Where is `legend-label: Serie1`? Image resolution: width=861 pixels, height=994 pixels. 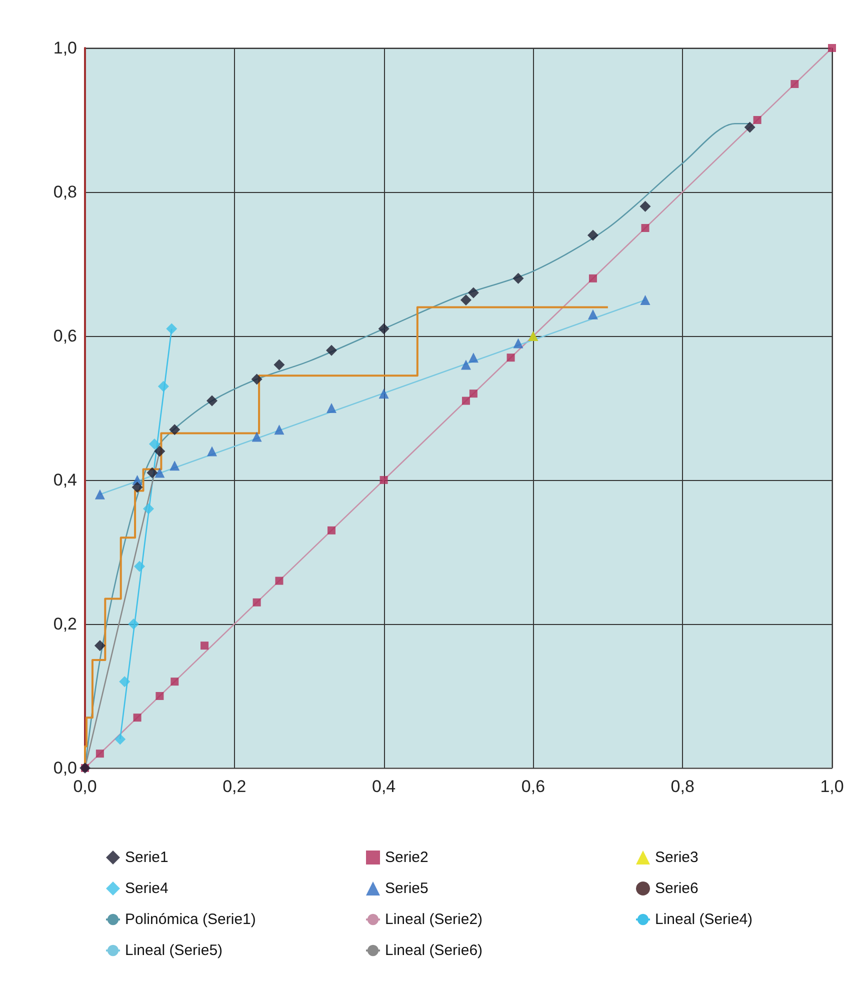
legend-label: Serie1 is located at coordinates (146, 857).